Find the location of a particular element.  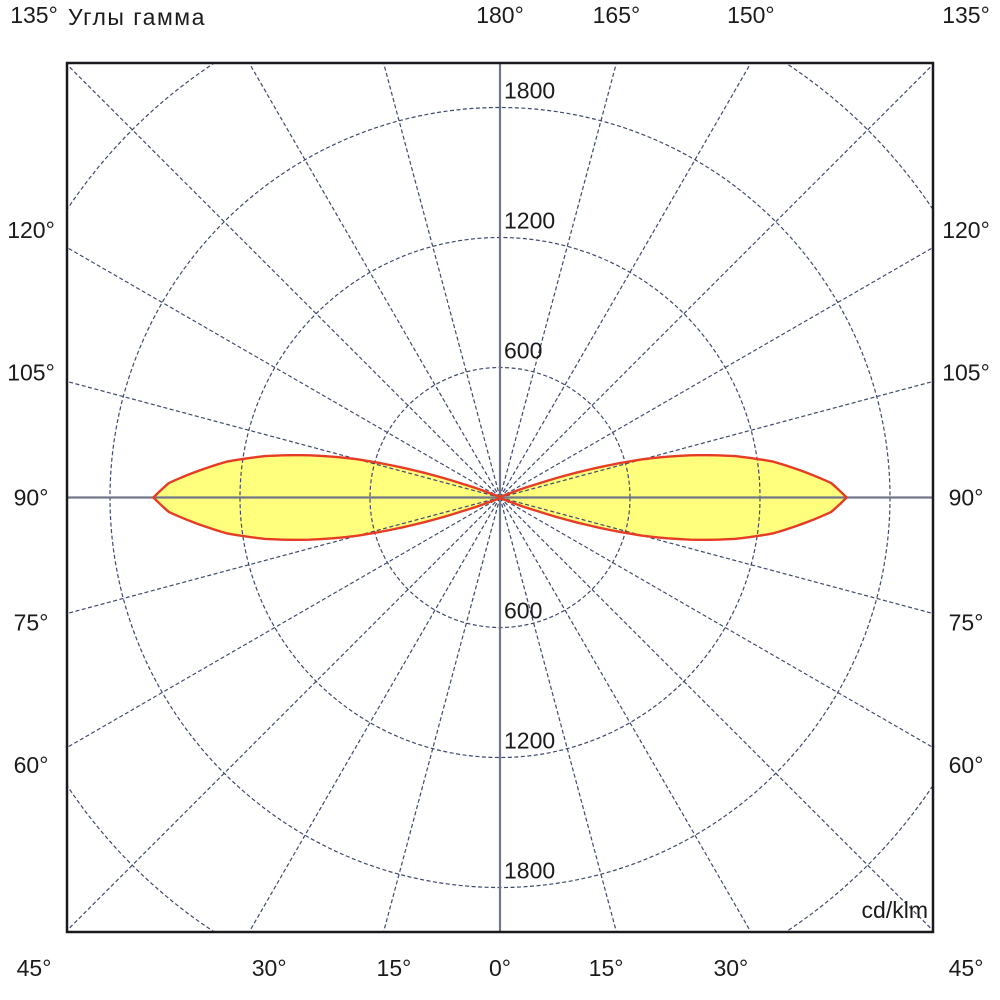

radial-tick-label-above: 1200 is located at coordinates (529, 221).